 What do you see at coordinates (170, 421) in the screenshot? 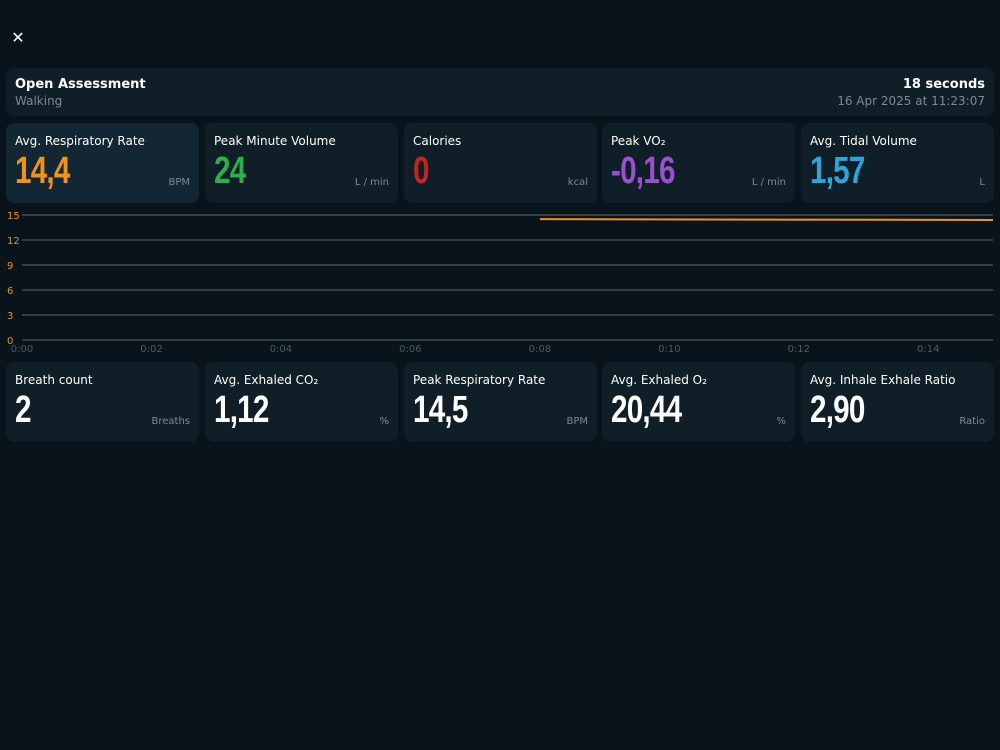
I see `metric-unit: Breaths` at bounding box center [170, 421].